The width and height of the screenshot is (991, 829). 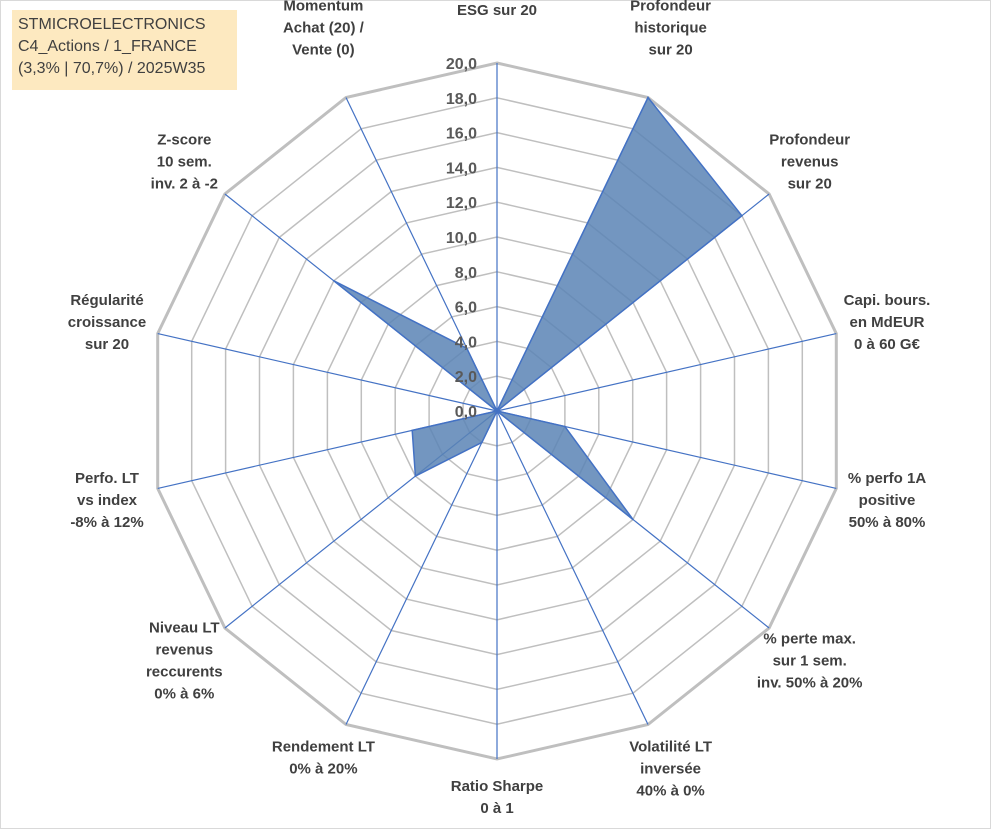 I want to click on radar-axis-label: Rendement LT 0% à 20%, so click(x=323, y=757).